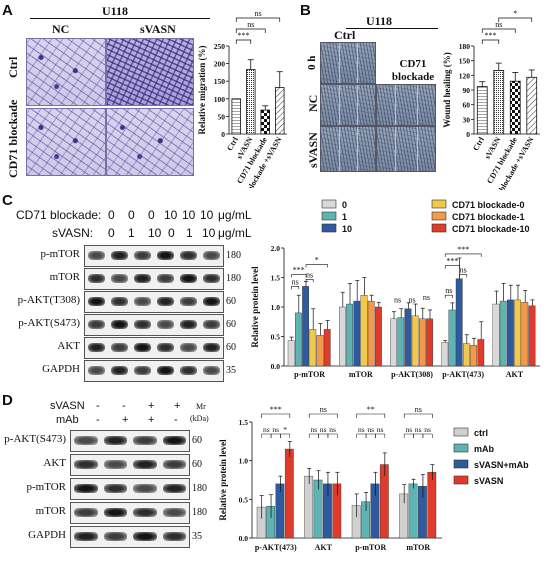  Describe the element at coordinates (13, 67) in the screenshot. I see `panel-a-row-ctrl: Ctrl` at that location.